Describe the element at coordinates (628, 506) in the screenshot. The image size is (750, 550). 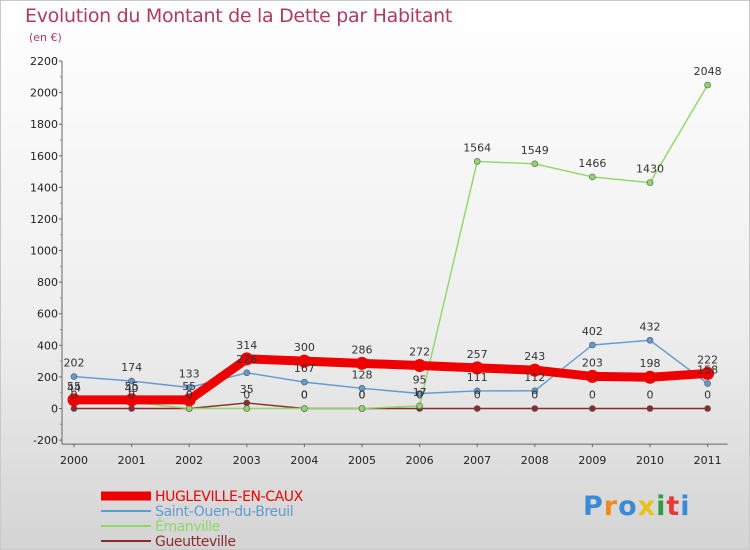
I see `logo-letter: o` at that location.